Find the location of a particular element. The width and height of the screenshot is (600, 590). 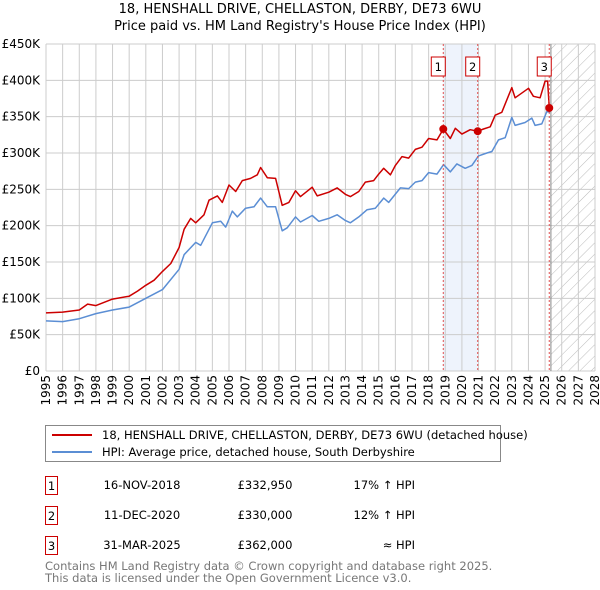

sale-price: £362,000 is located at coordinates (265, 545).